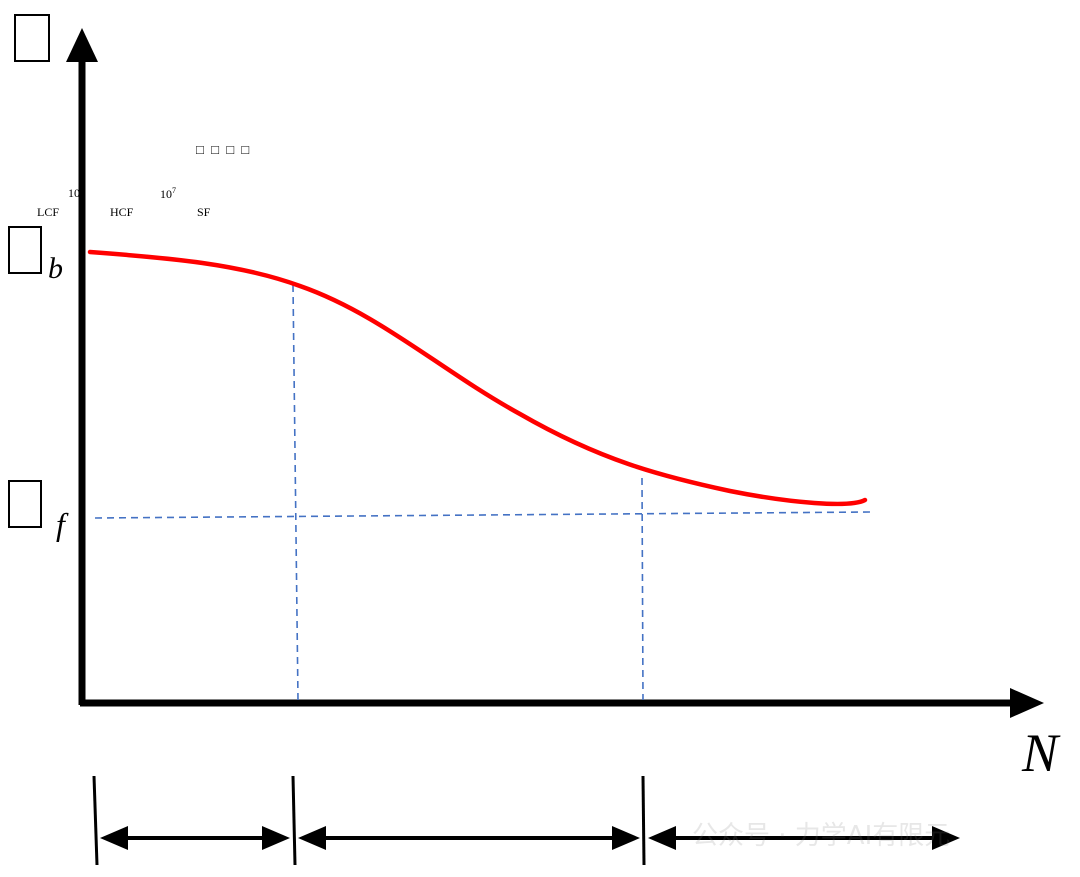 Image resolution: width=1080 pixels, height=877 pixels. What do you see at coordinates (32, 38) in the screenshot?
I see `y-axis-symbol-box` at bounding box center [32, 38].